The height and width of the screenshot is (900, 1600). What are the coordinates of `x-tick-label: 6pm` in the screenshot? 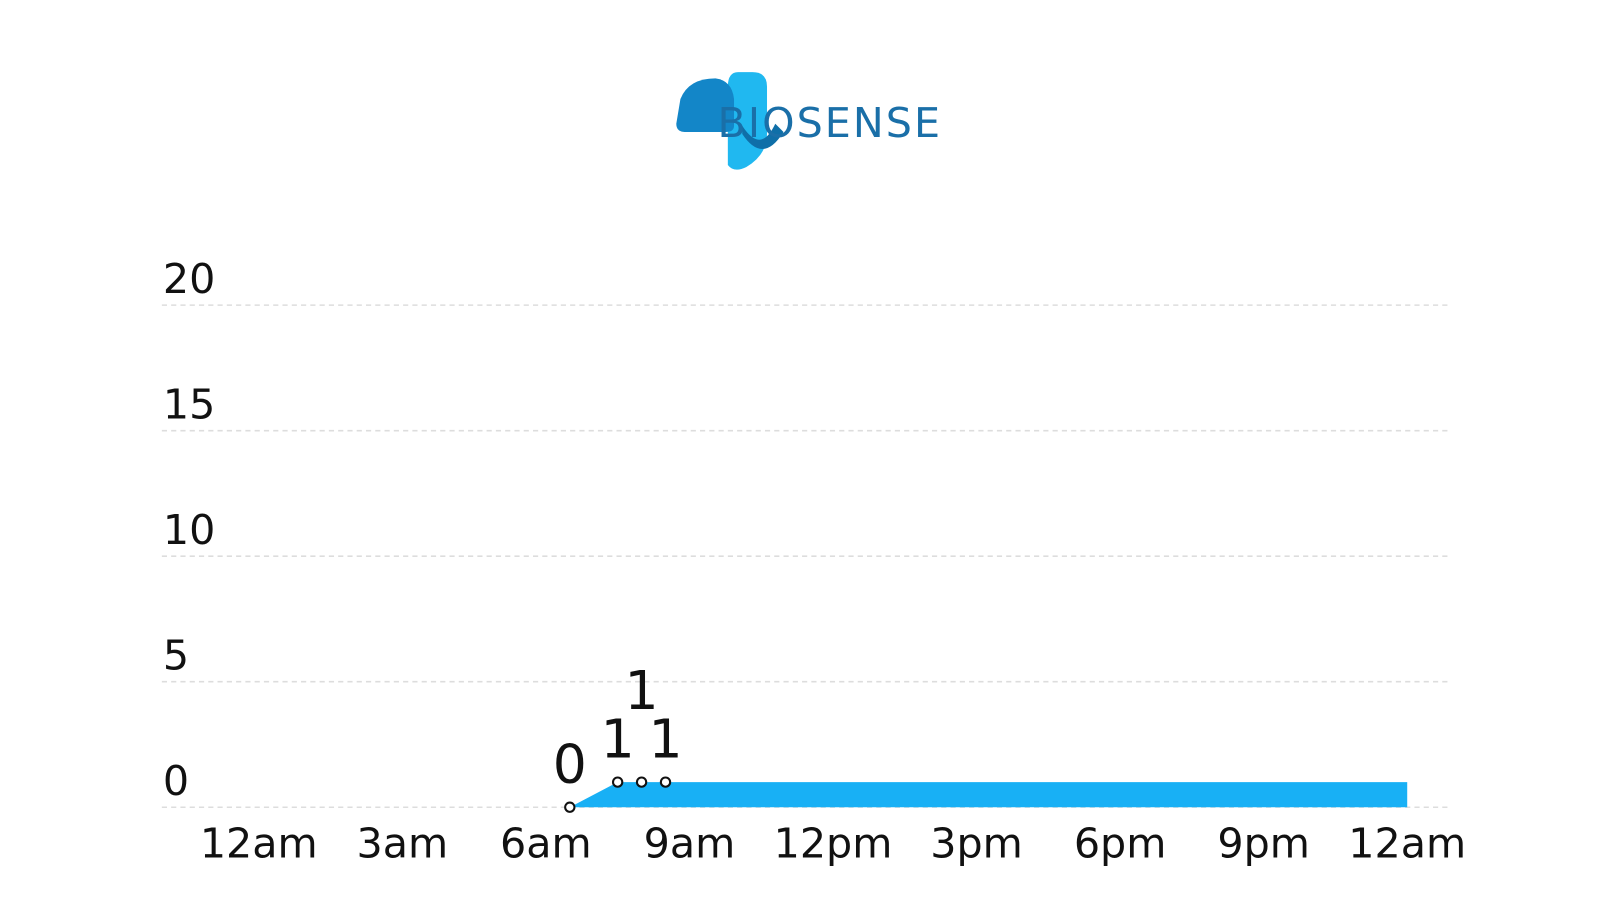 It's located at (1120, 844).